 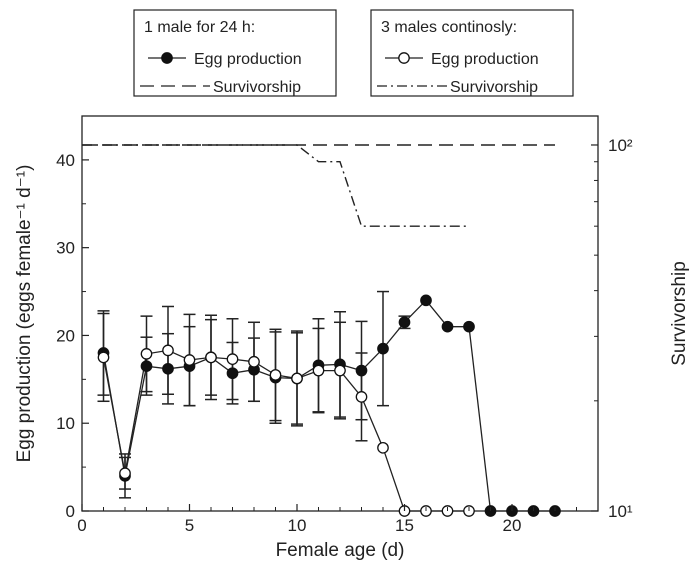 I want to click on x-tick-label: 15, so click(x=404, y=525).